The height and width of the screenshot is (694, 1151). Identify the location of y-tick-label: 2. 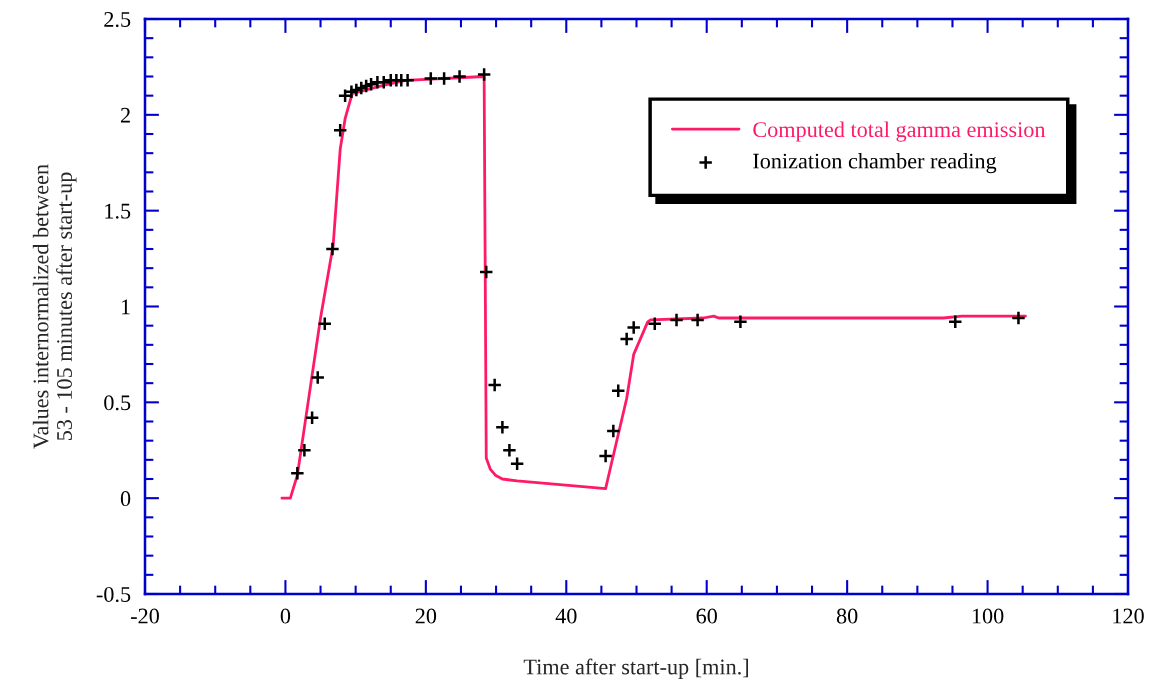
(125, 115).